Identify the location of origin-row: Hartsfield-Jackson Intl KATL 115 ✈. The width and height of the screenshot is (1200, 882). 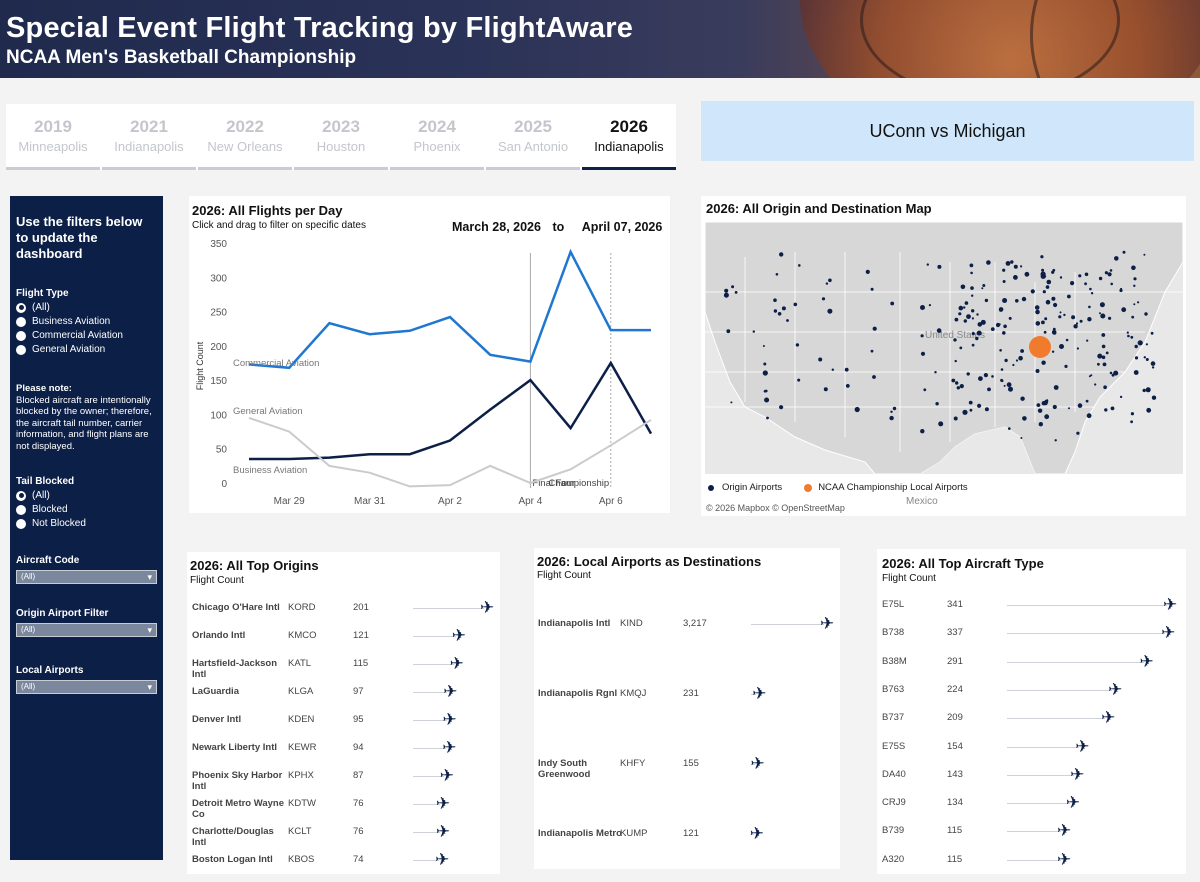
(343, 665).